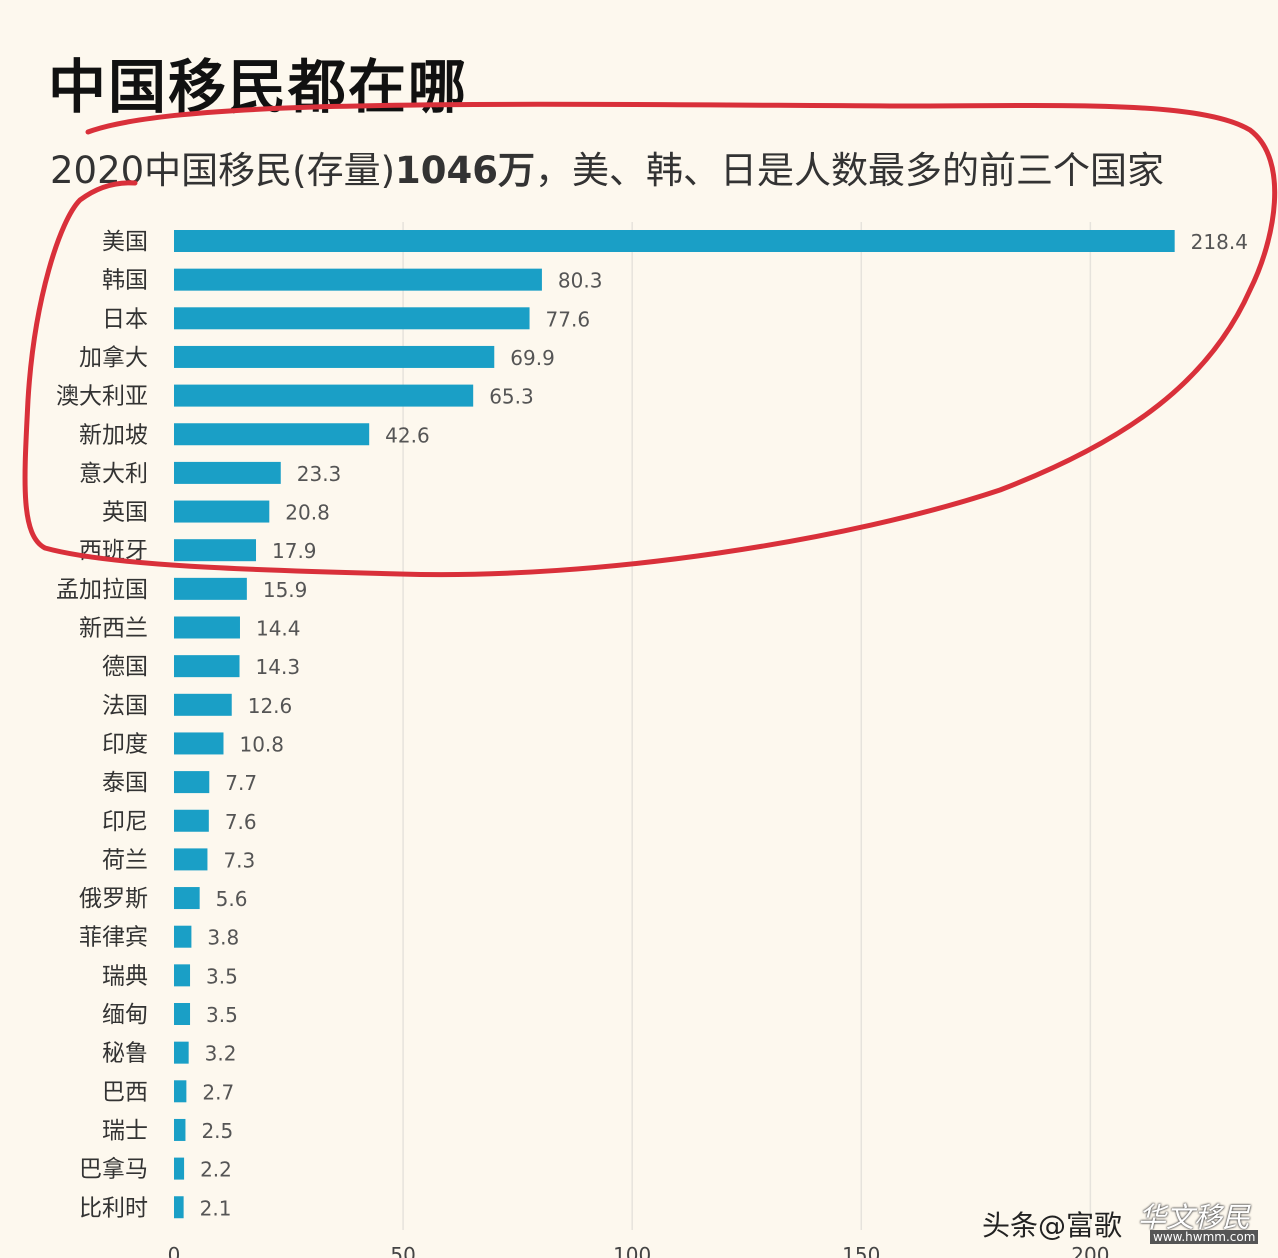 The height and width of the screenshot is (1258, 1278). What do you see at coordinates (580, 281) in the screenshot?
I see `value-label: 80.3` at bounding box center [580, 281].